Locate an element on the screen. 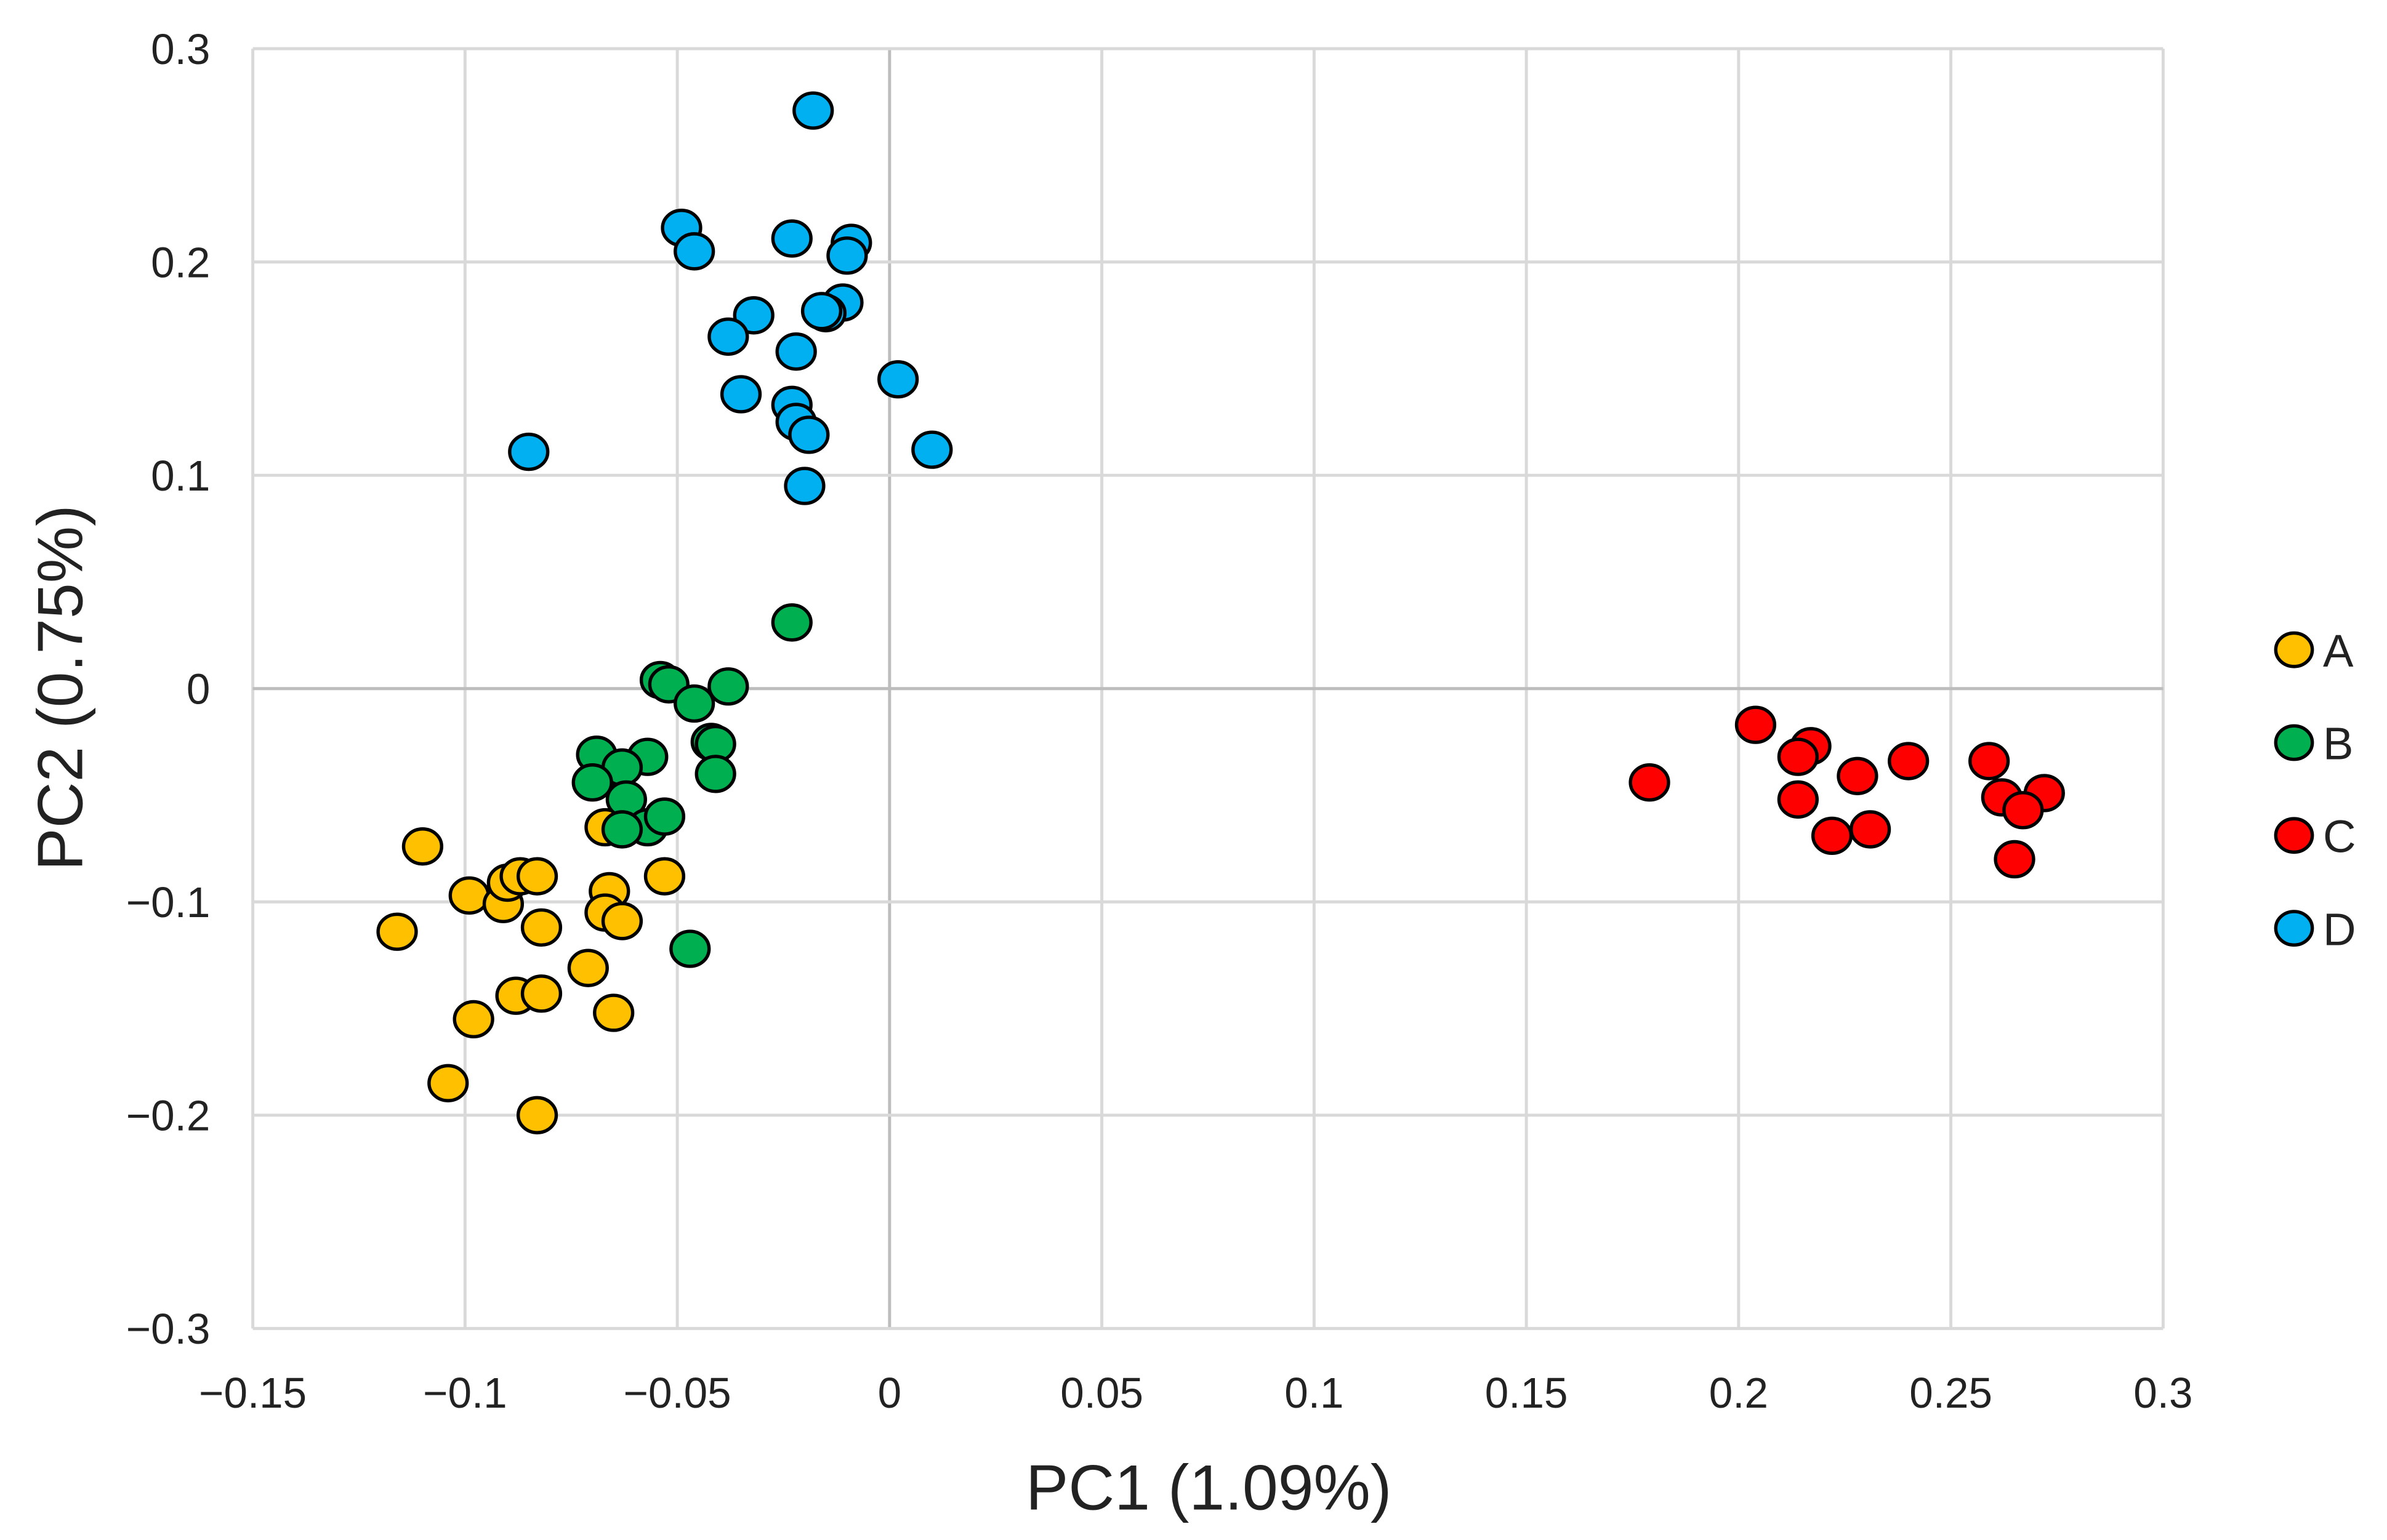 This screenshot has height=1540, width=2387. y-tick-label: 0 is located at coordinates (199, 689).